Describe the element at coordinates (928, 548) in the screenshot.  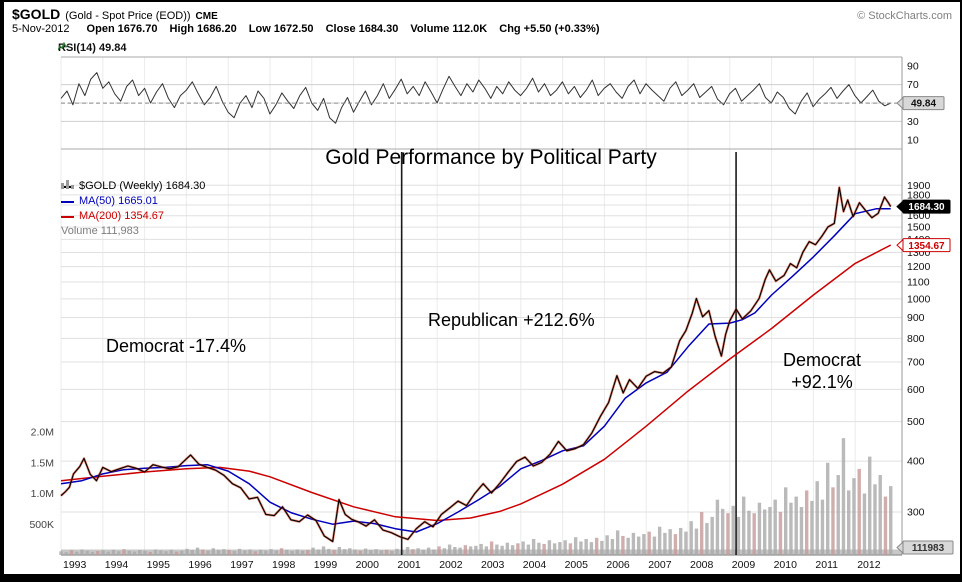
I see `svg-text: 111983` at that location.